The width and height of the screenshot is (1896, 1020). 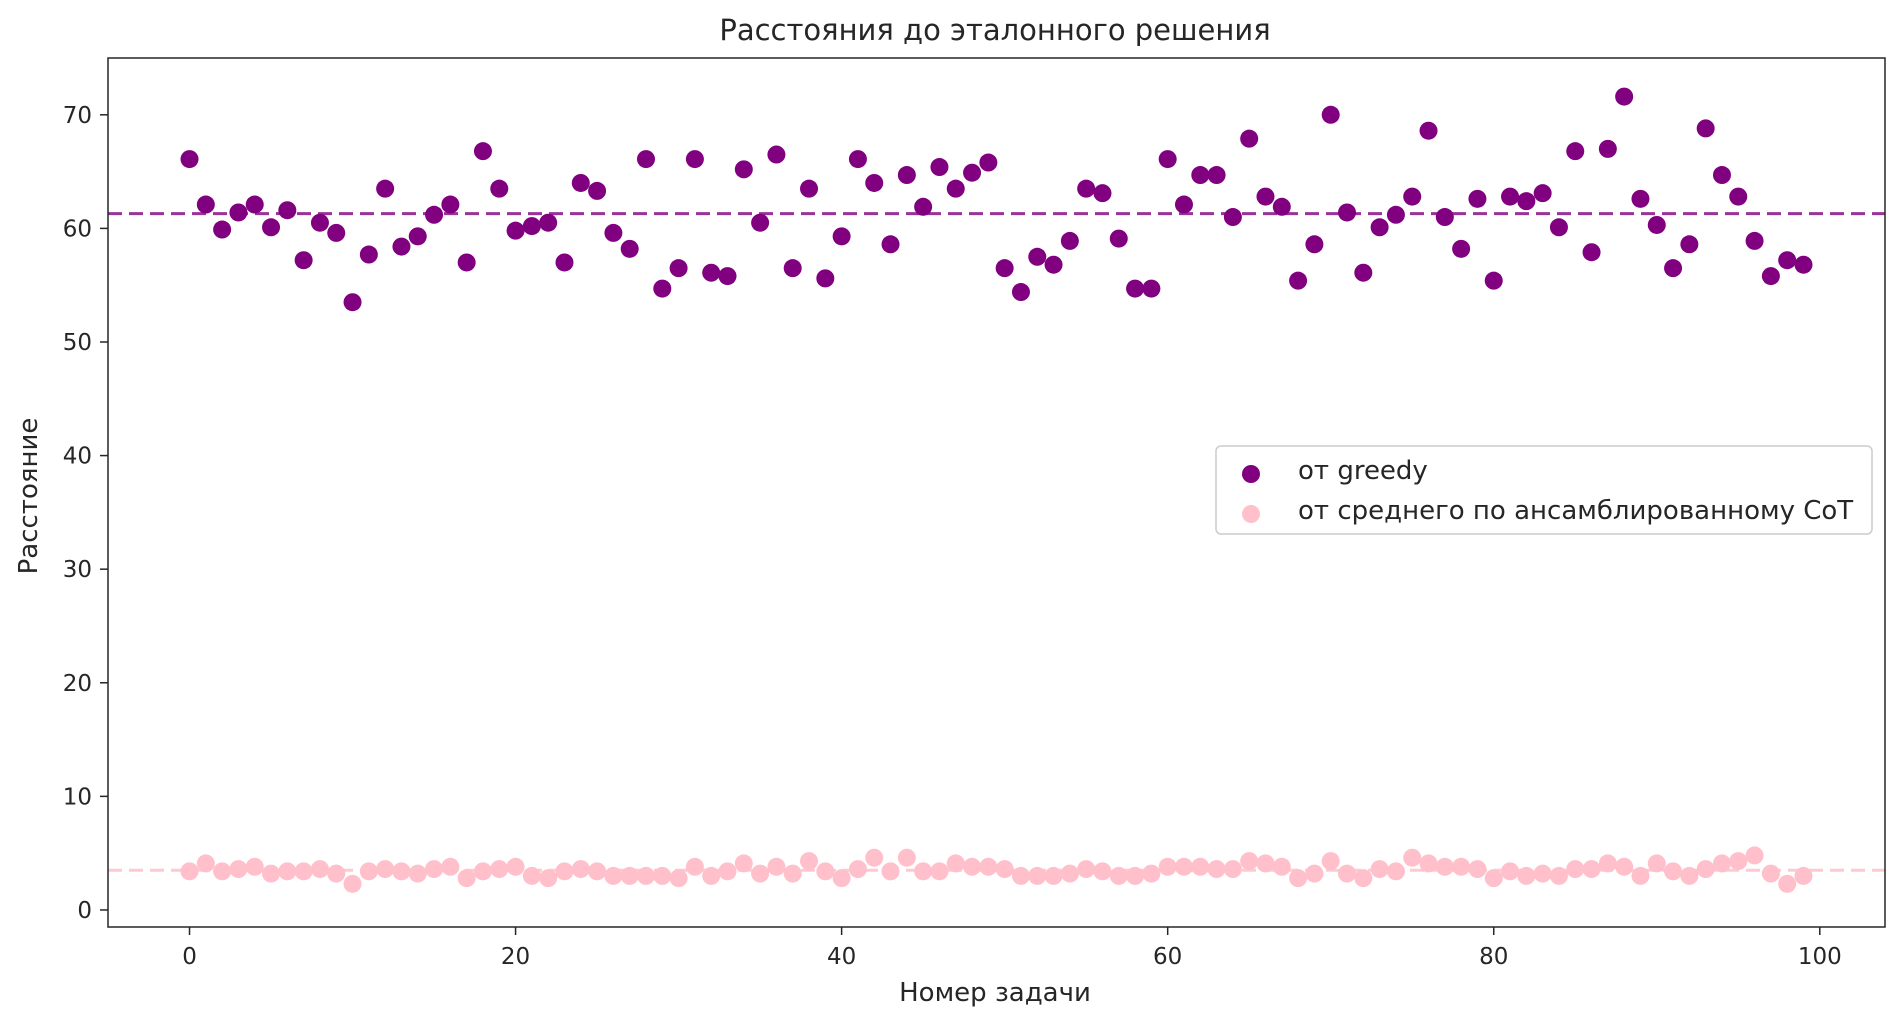 What do you see at coordinates (1820, 957) in the screenshot?
I see `x-tick-label: 100` at bounding box center [1820, 957].